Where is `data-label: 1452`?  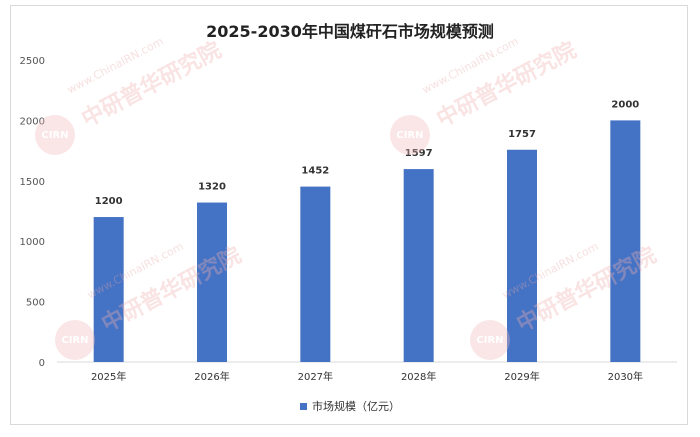 data-label: 1452 is located at coordinates (315, 171).